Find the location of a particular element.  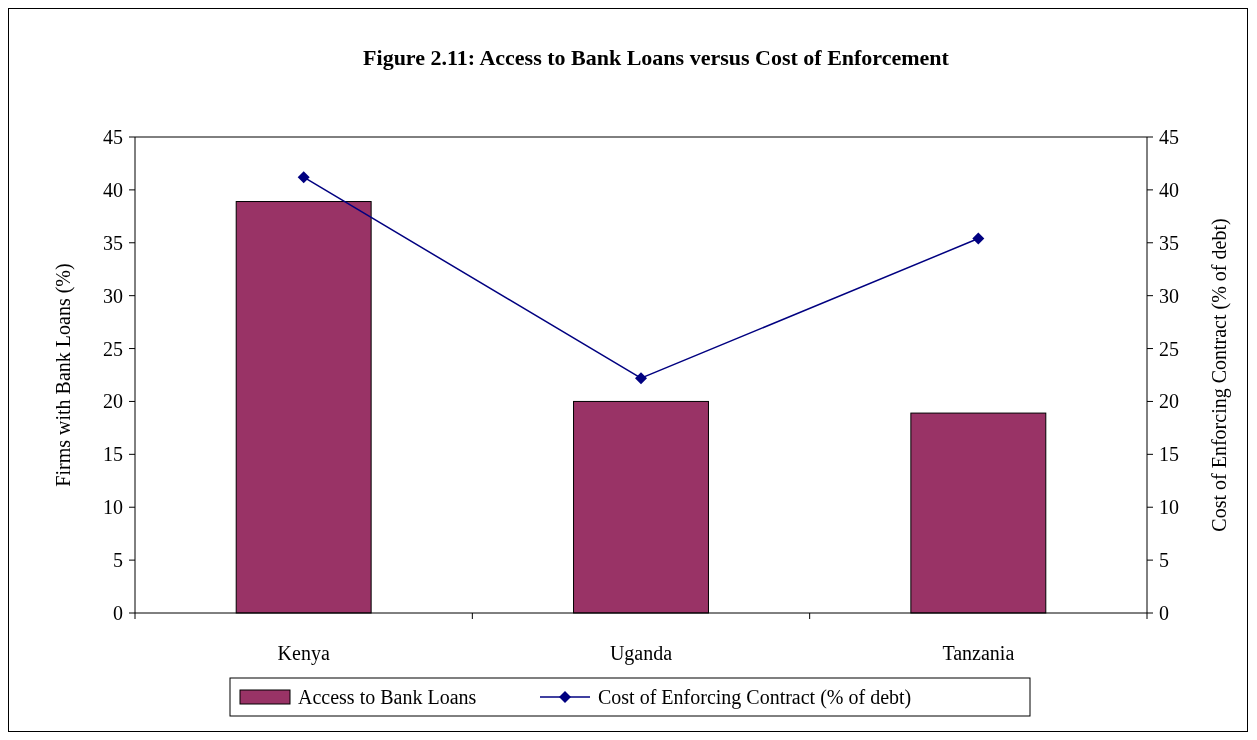

y-tick-label: 30 is located at coordinates (113, 295).